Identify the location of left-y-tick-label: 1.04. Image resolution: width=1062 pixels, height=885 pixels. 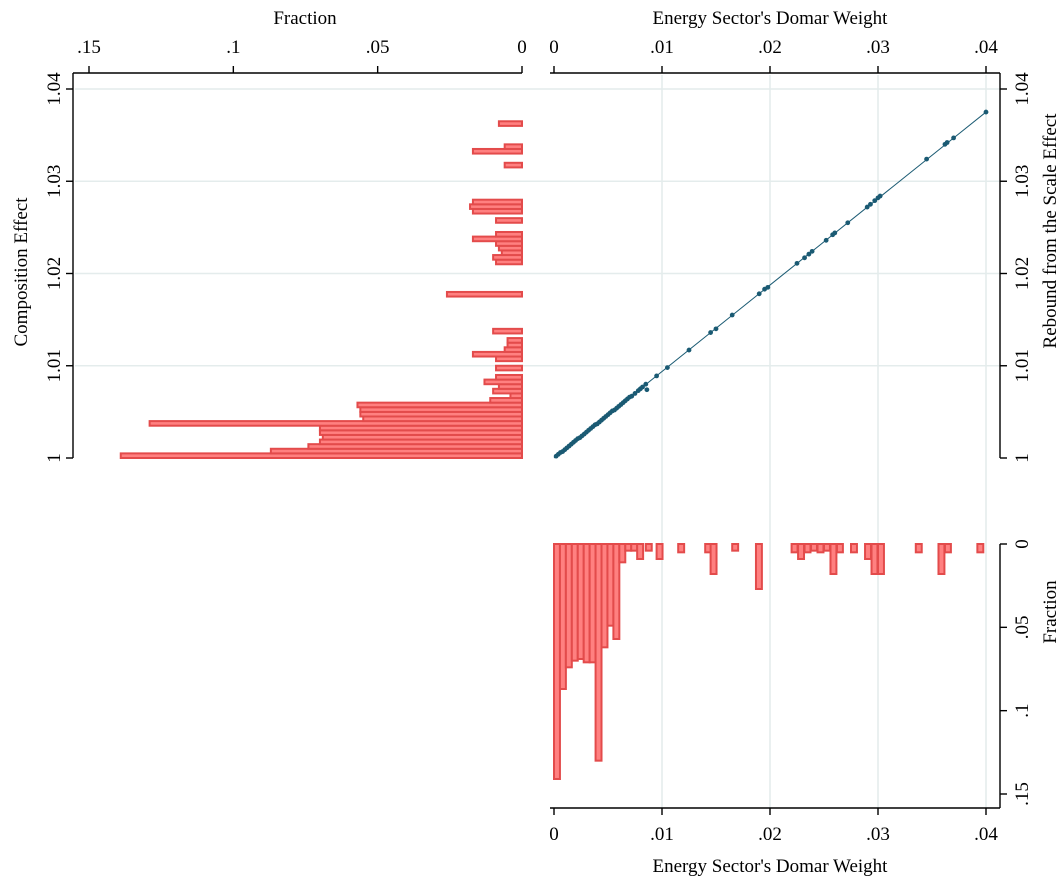
(54, 89).